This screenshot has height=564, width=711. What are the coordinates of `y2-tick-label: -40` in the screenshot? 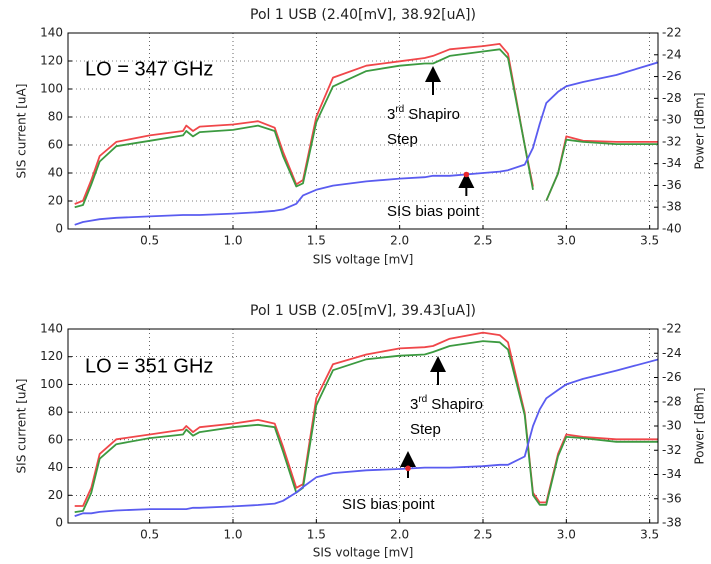 It's located at (672, 229).